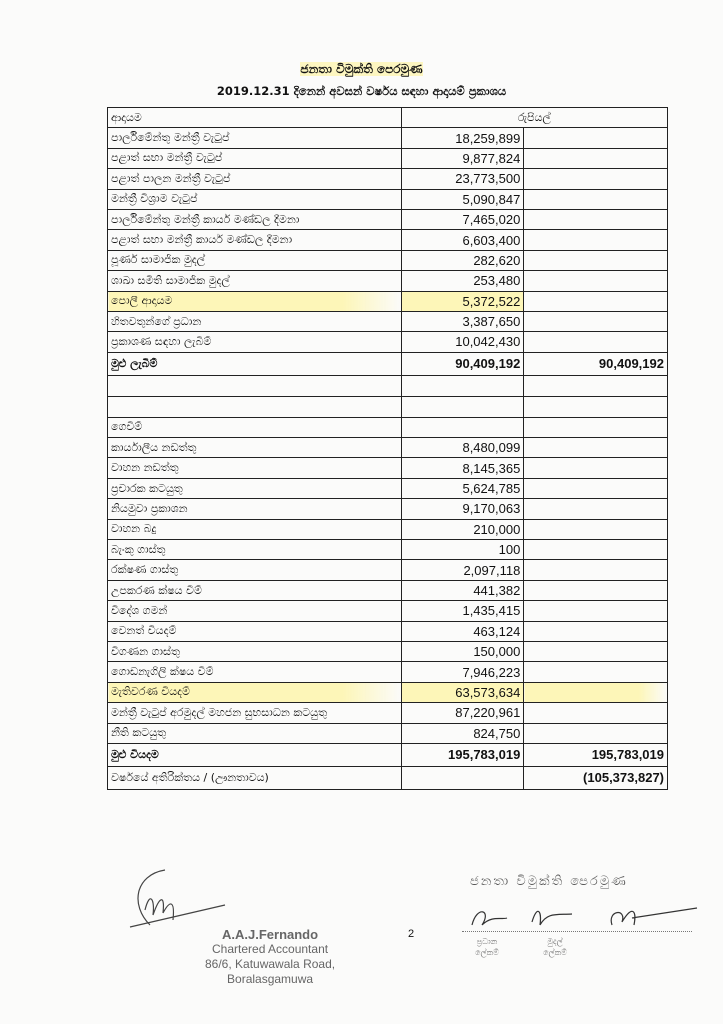  Describe the element at coordinates (254, 550) in the screenshot. I see `expense-item-label: බැංකු ගාස්තු` at that location.